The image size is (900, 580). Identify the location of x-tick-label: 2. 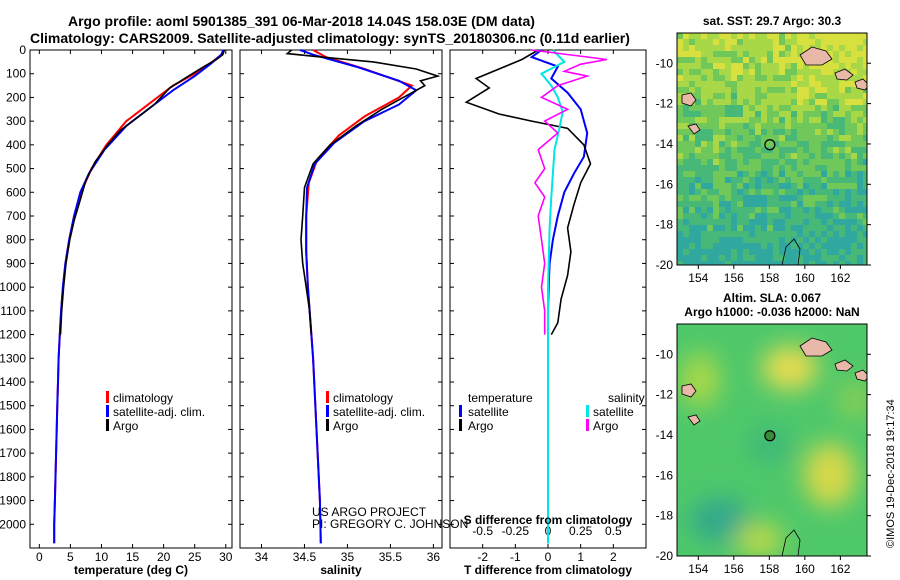
(613, 557).